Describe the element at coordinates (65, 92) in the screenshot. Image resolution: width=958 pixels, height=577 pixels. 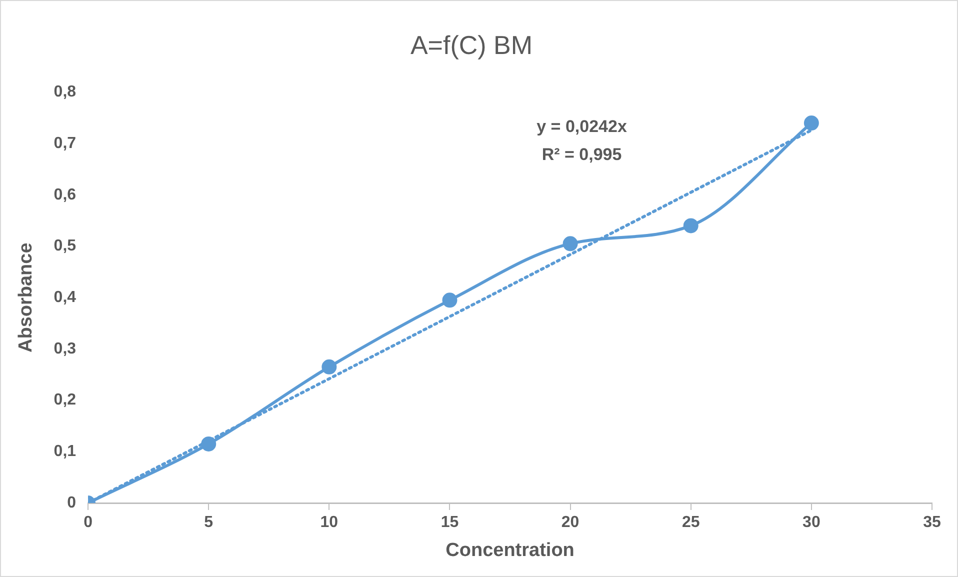
I see `y-tick-label: 0,8` at that location.